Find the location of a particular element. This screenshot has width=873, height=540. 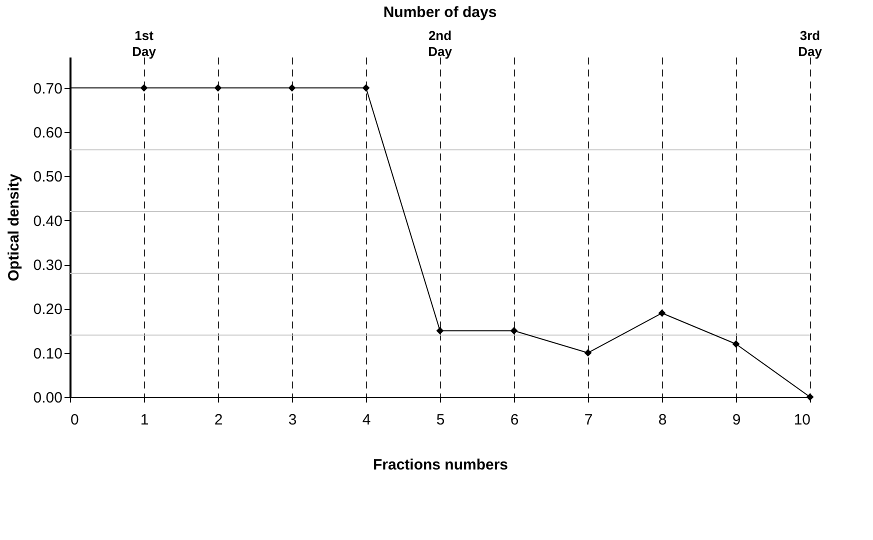

x-axis-title: Fractions numbers is located at coordinates (440, 465).